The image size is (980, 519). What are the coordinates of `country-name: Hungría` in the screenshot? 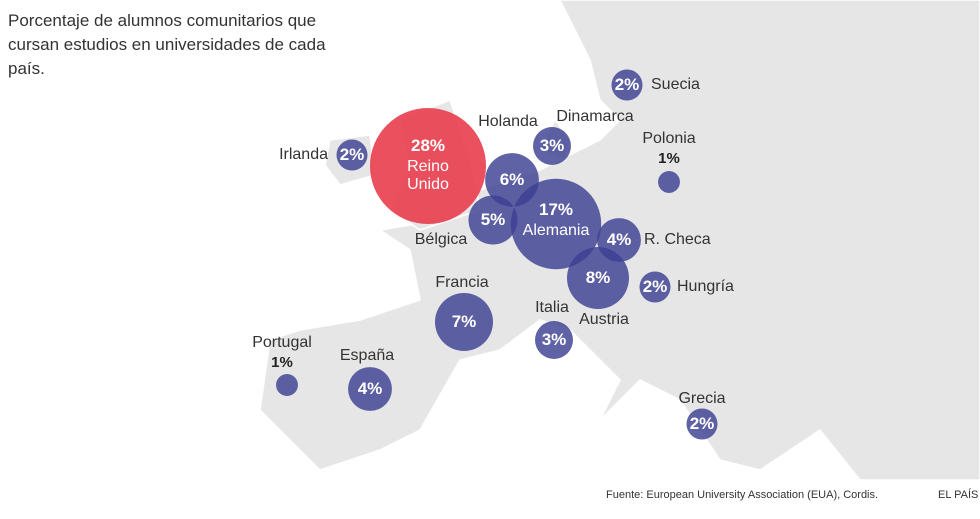 It's located at (705, 286).